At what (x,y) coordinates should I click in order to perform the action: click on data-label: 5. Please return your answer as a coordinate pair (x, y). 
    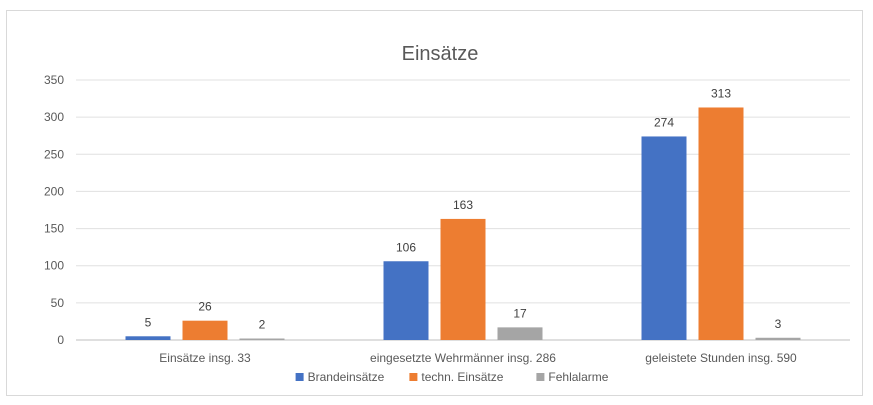
    Looking at the image, I should click on (148, 322).